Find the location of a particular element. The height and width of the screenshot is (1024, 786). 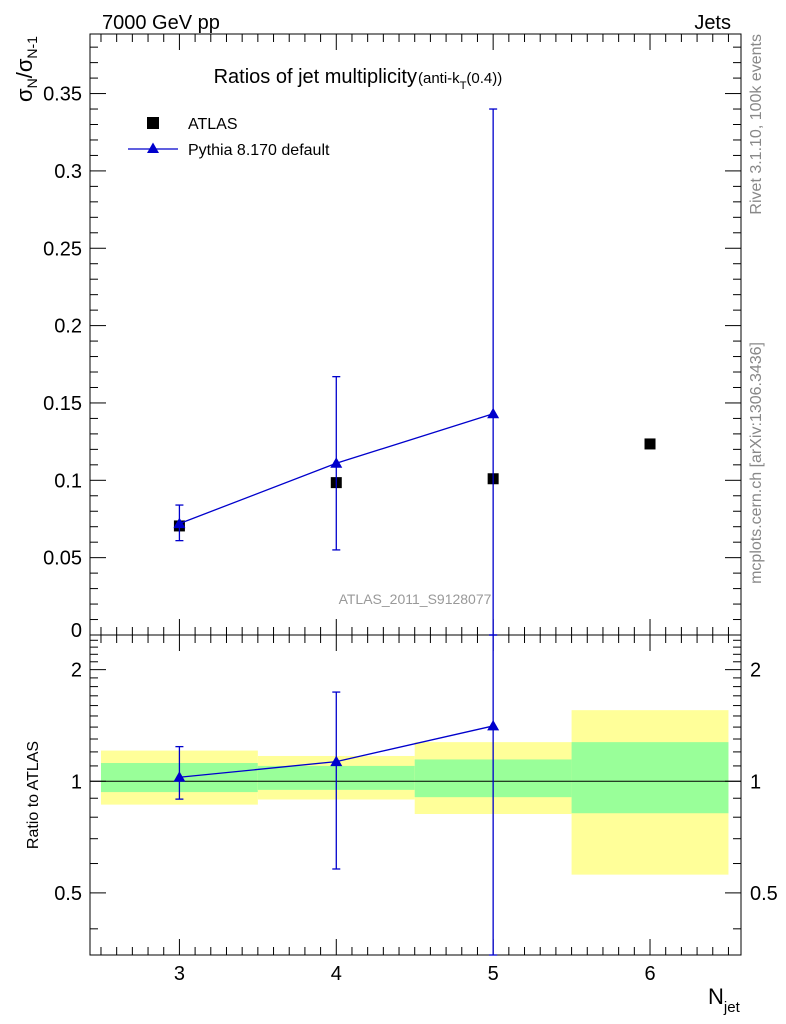

ratio-ylabel: Ratio to ATLAS is located at coordinates (33, 795).